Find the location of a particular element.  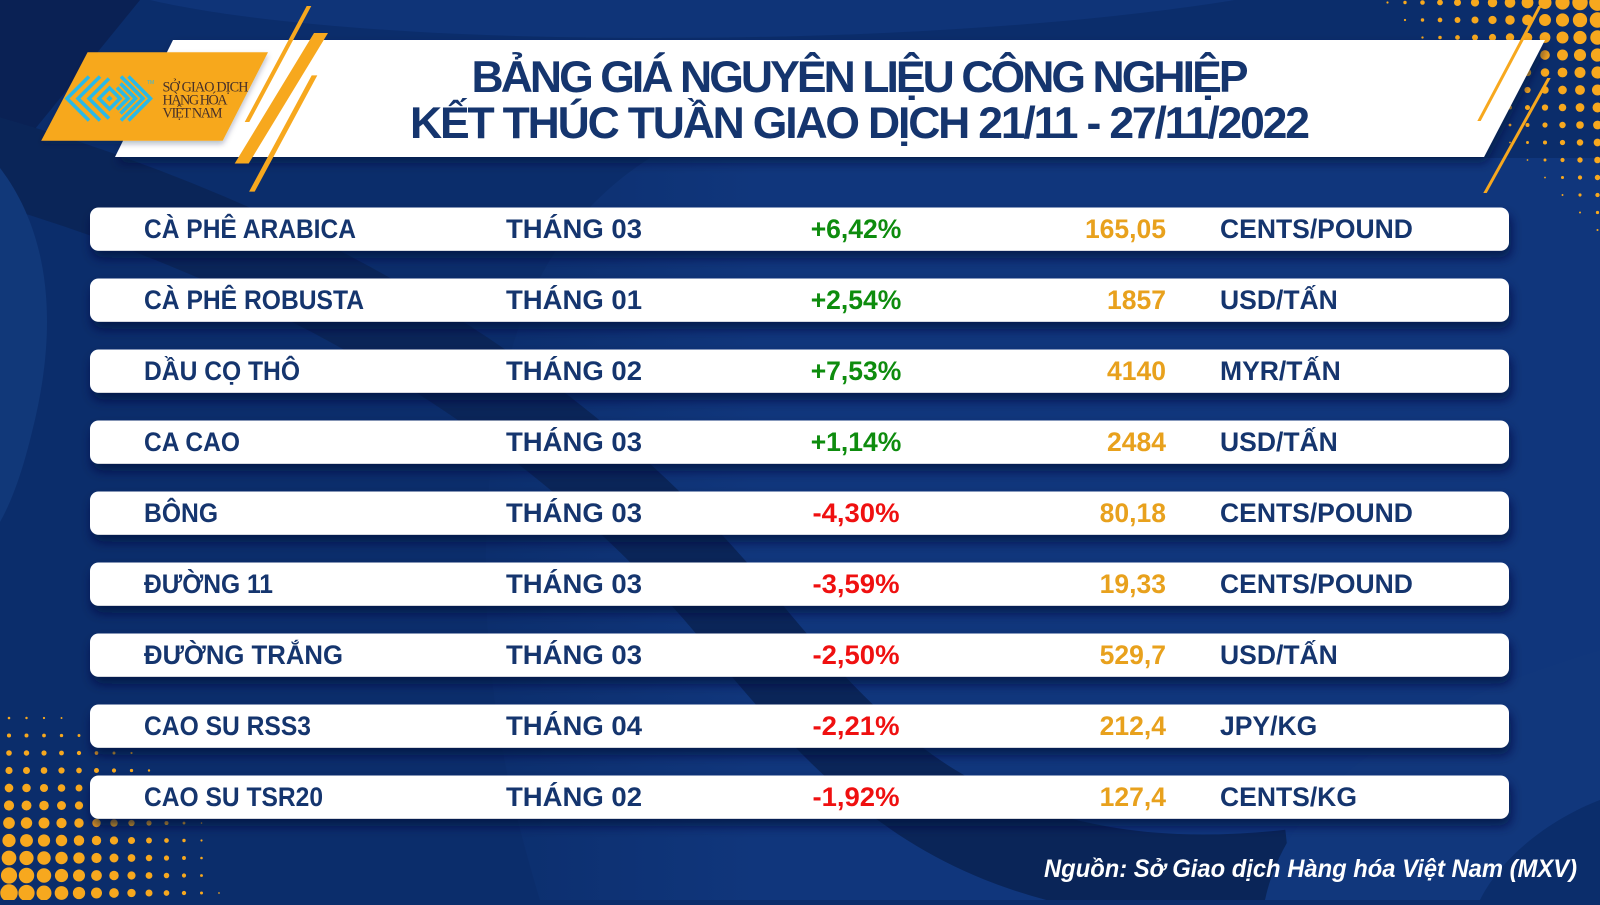

svg-text: +2,54% is located at coordinates (856, 300).